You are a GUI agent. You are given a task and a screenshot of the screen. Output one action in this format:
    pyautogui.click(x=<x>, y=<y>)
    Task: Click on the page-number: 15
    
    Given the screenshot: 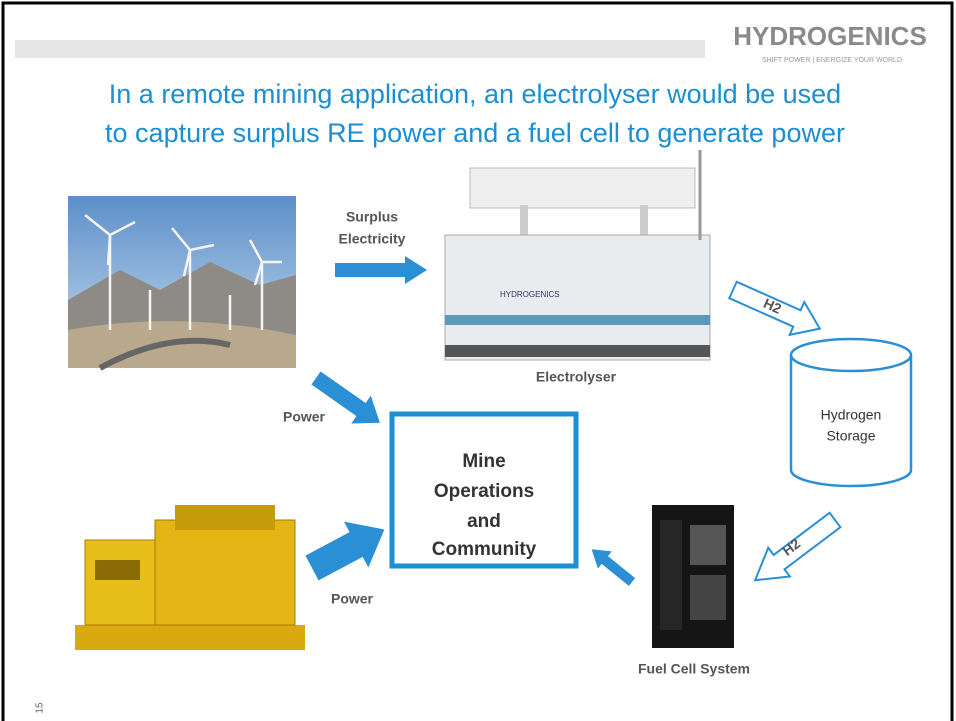 What is the action you would take?
    pyautogui.click(x=40, y=708)
    